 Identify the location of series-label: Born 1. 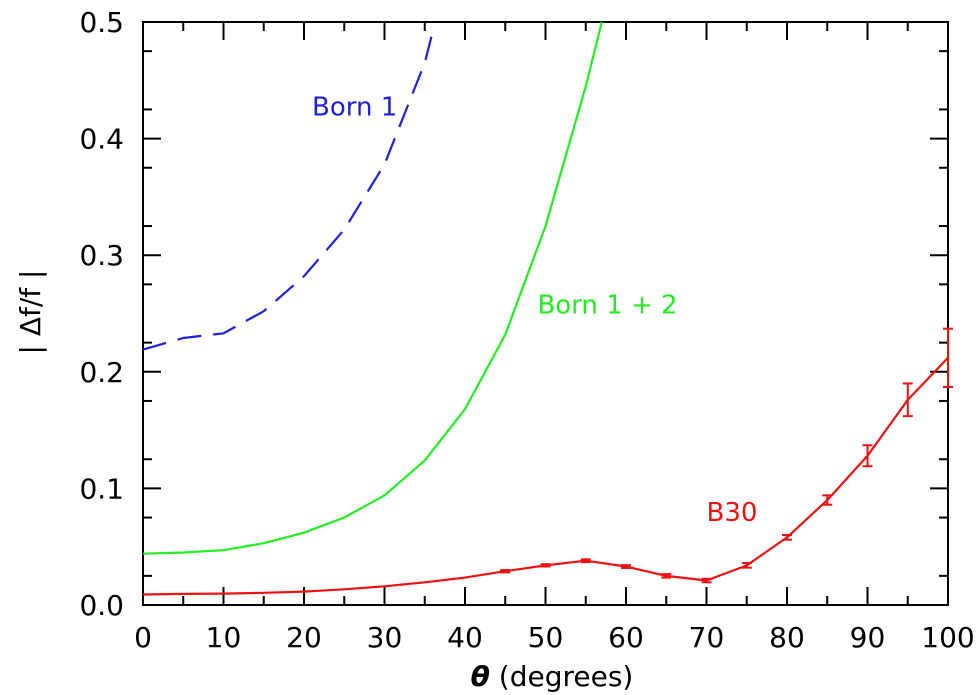
(354, 107).